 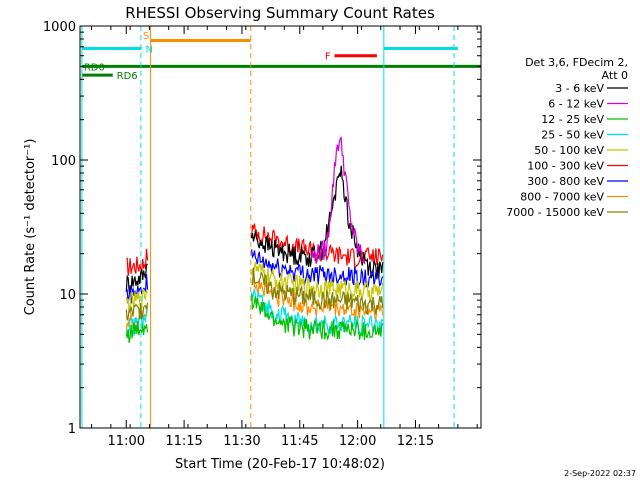 What do you see at coordinates (30, 227) in the screenshot?
I see `y-axis-label: Count Rate (s⁻¹ detector⁻¹)` at bounding box center [30, 227].